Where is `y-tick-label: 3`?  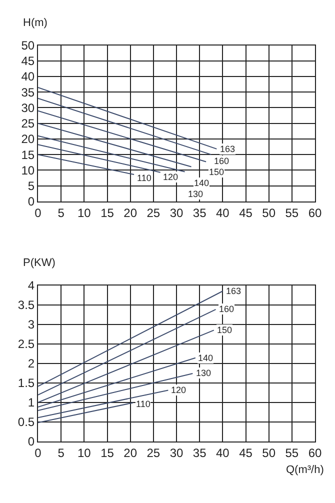 y-tick-label: 3 is located at coordinates (31, 325).